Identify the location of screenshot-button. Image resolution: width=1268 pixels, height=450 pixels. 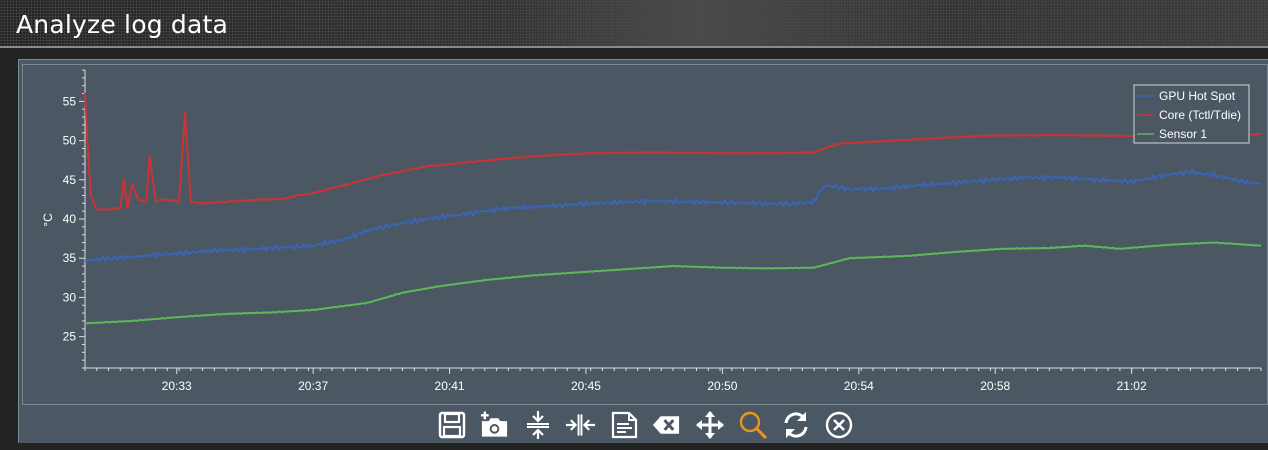
(494, 425).